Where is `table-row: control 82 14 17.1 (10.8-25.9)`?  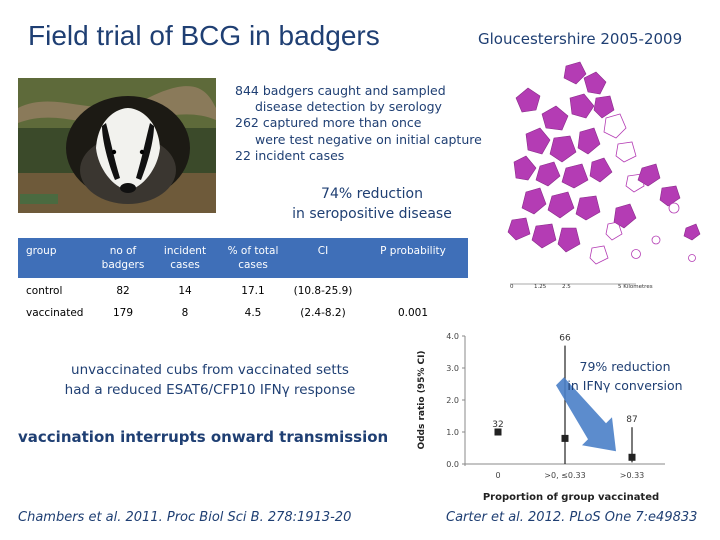 table-row: control 82 14 17.1 (10.8-25.9) is located at coordinates (243, 292).